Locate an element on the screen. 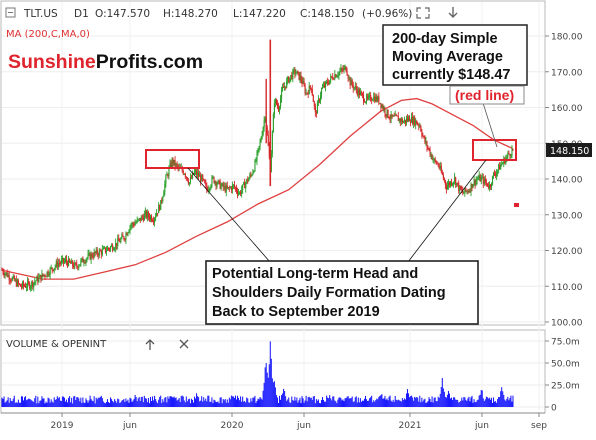 Image resolution: width=596 pixels, height=440 pixels. timeframe-label: D1 is located at coordinates (81, 14).